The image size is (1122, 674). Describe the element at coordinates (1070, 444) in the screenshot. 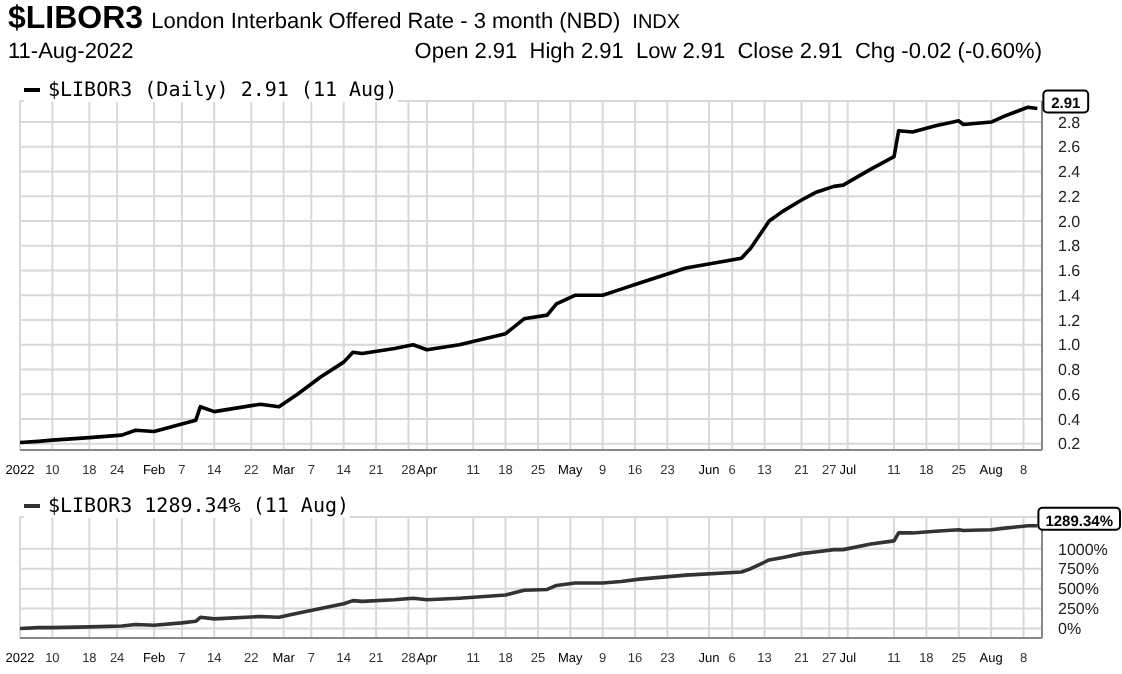

I see `y-tick-label: 0.2` at that location.